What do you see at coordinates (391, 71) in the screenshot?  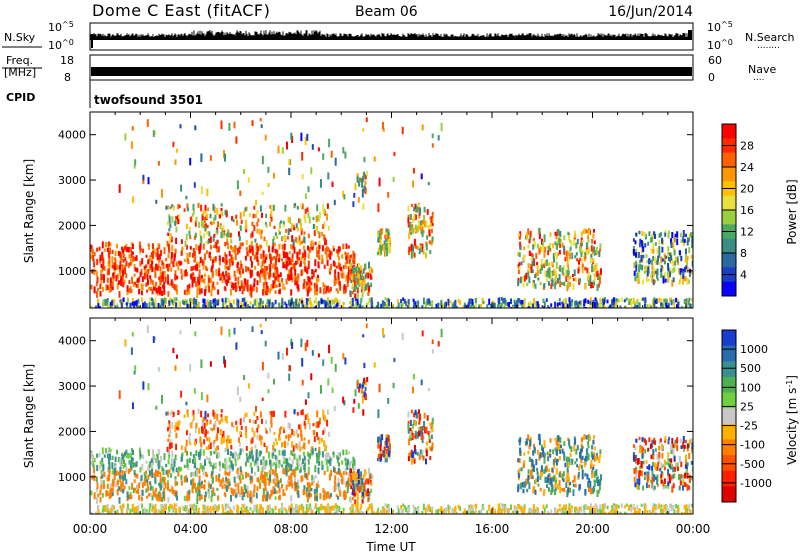 I see `frequency-trace` at bounding box center [391, 71].